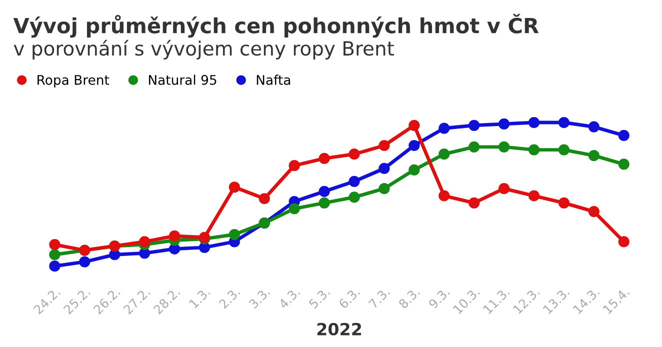  Describe the element at coordinates (379, 298) in the screenshot. I see `x-tick-label: 7.3.` at that location.